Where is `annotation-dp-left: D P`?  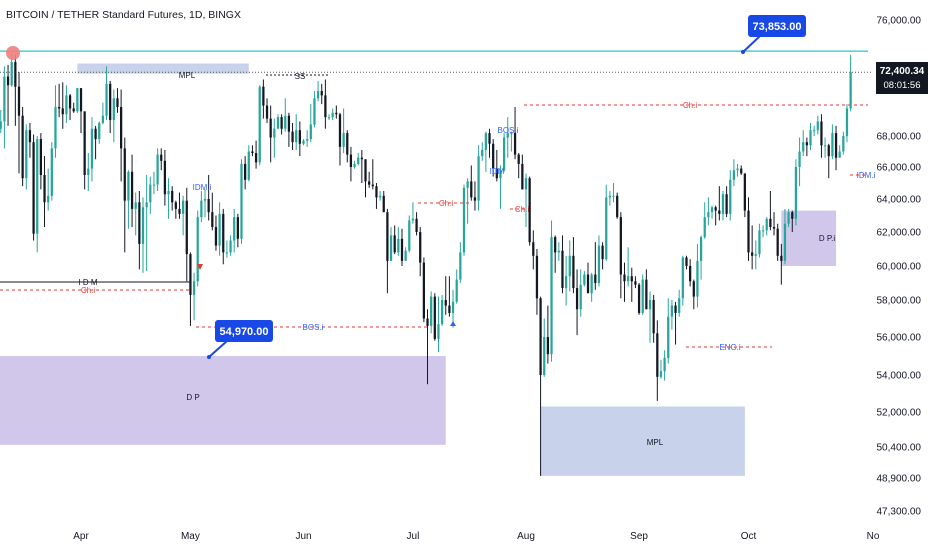
annotation-dp-left: D P is located at coordinates (192, 397).